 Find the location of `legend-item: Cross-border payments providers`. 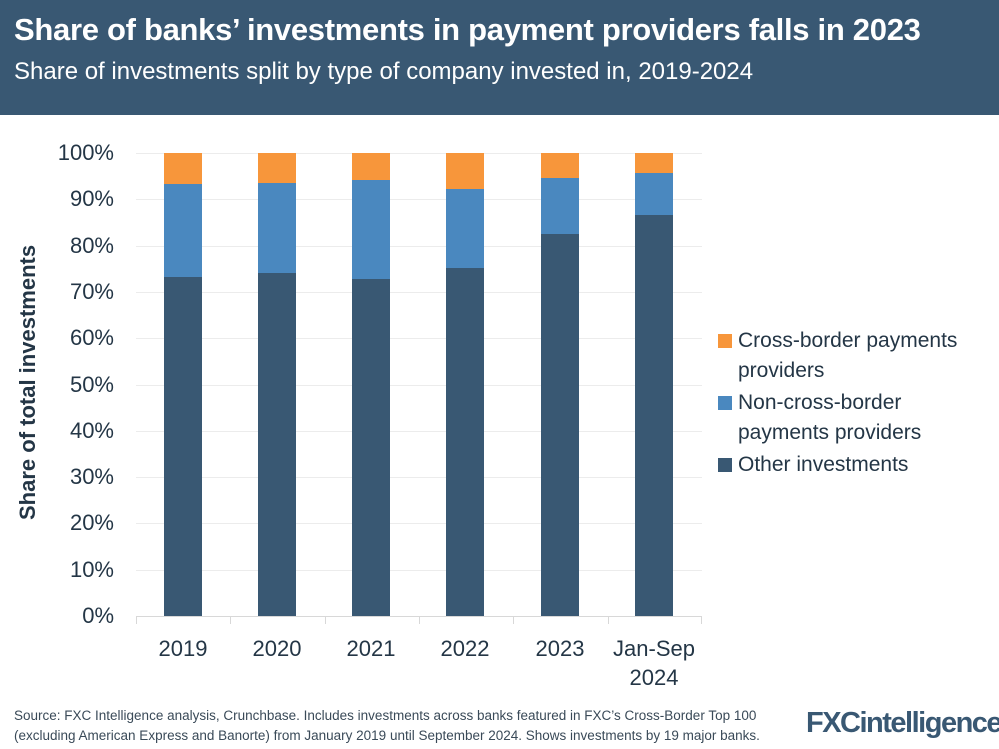

legend-item: Cross-border payments providers is located at coordinates (853, 356).